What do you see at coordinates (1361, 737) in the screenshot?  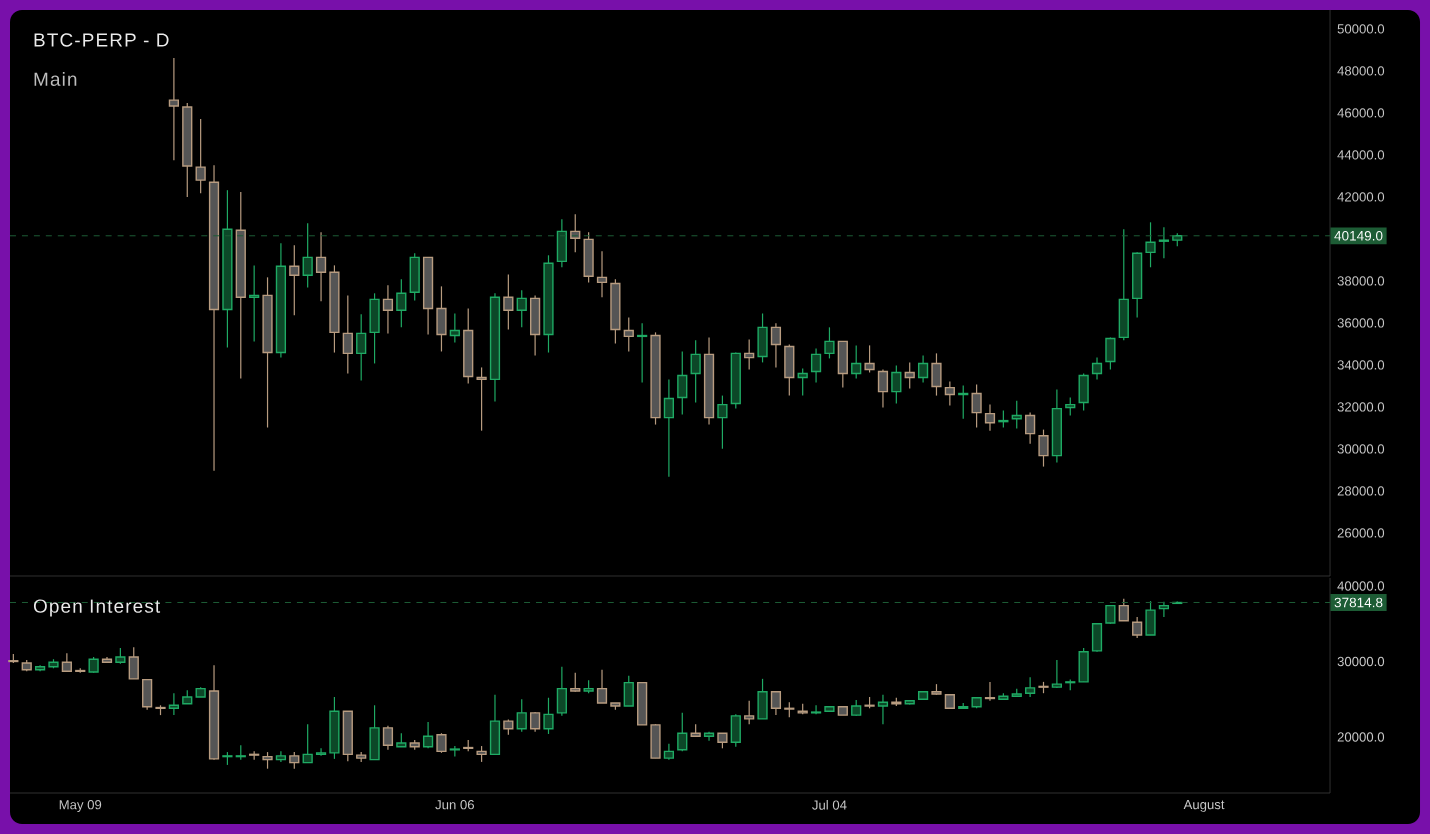 I see `y-tick-label: 20000.0` at bounding box center [1361, 737].